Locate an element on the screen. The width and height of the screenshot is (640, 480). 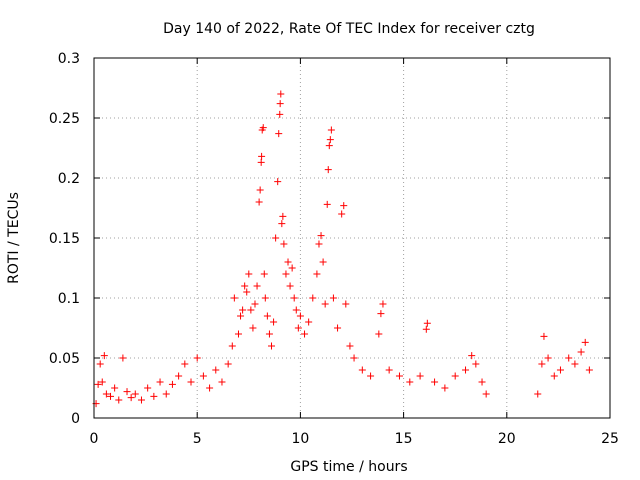
x-tick-label: 0 is located at coordinates (94, 439).